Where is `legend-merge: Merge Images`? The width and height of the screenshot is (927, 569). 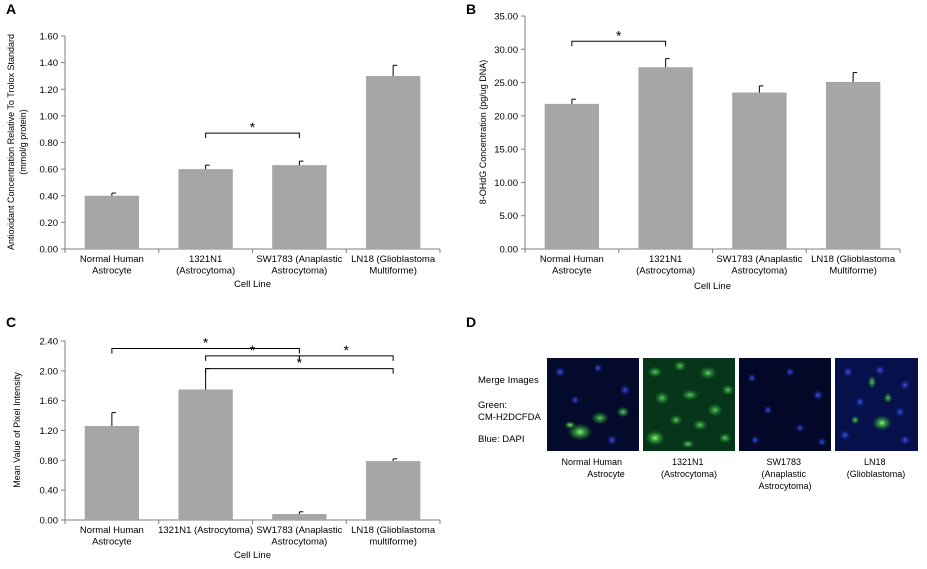 legend-merge: Merge Images is located at coordinates (508, 380).